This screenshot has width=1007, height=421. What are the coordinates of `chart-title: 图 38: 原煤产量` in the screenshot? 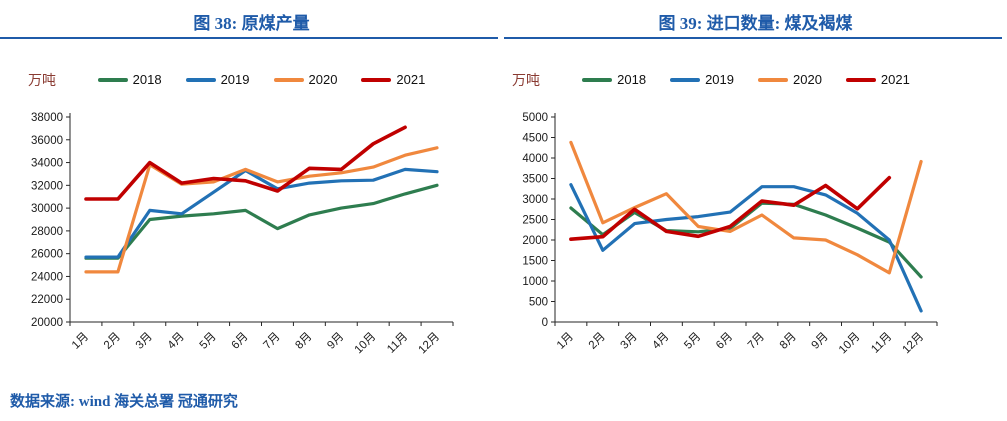 It's located at (251, 23).